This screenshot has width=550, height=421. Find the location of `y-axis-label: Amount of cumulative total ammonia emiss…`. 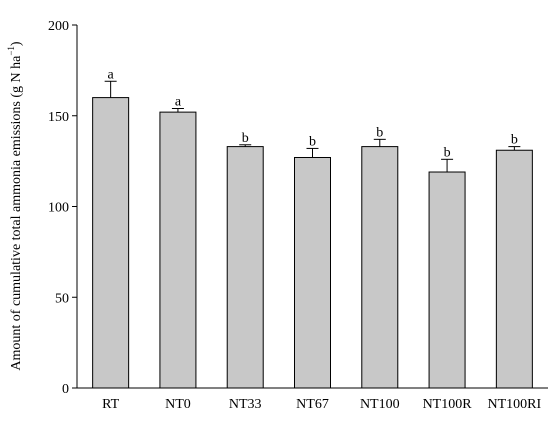

y-axis-label: Amount of cumulative total ammonia emiss… is located at coordinates (15, 206).